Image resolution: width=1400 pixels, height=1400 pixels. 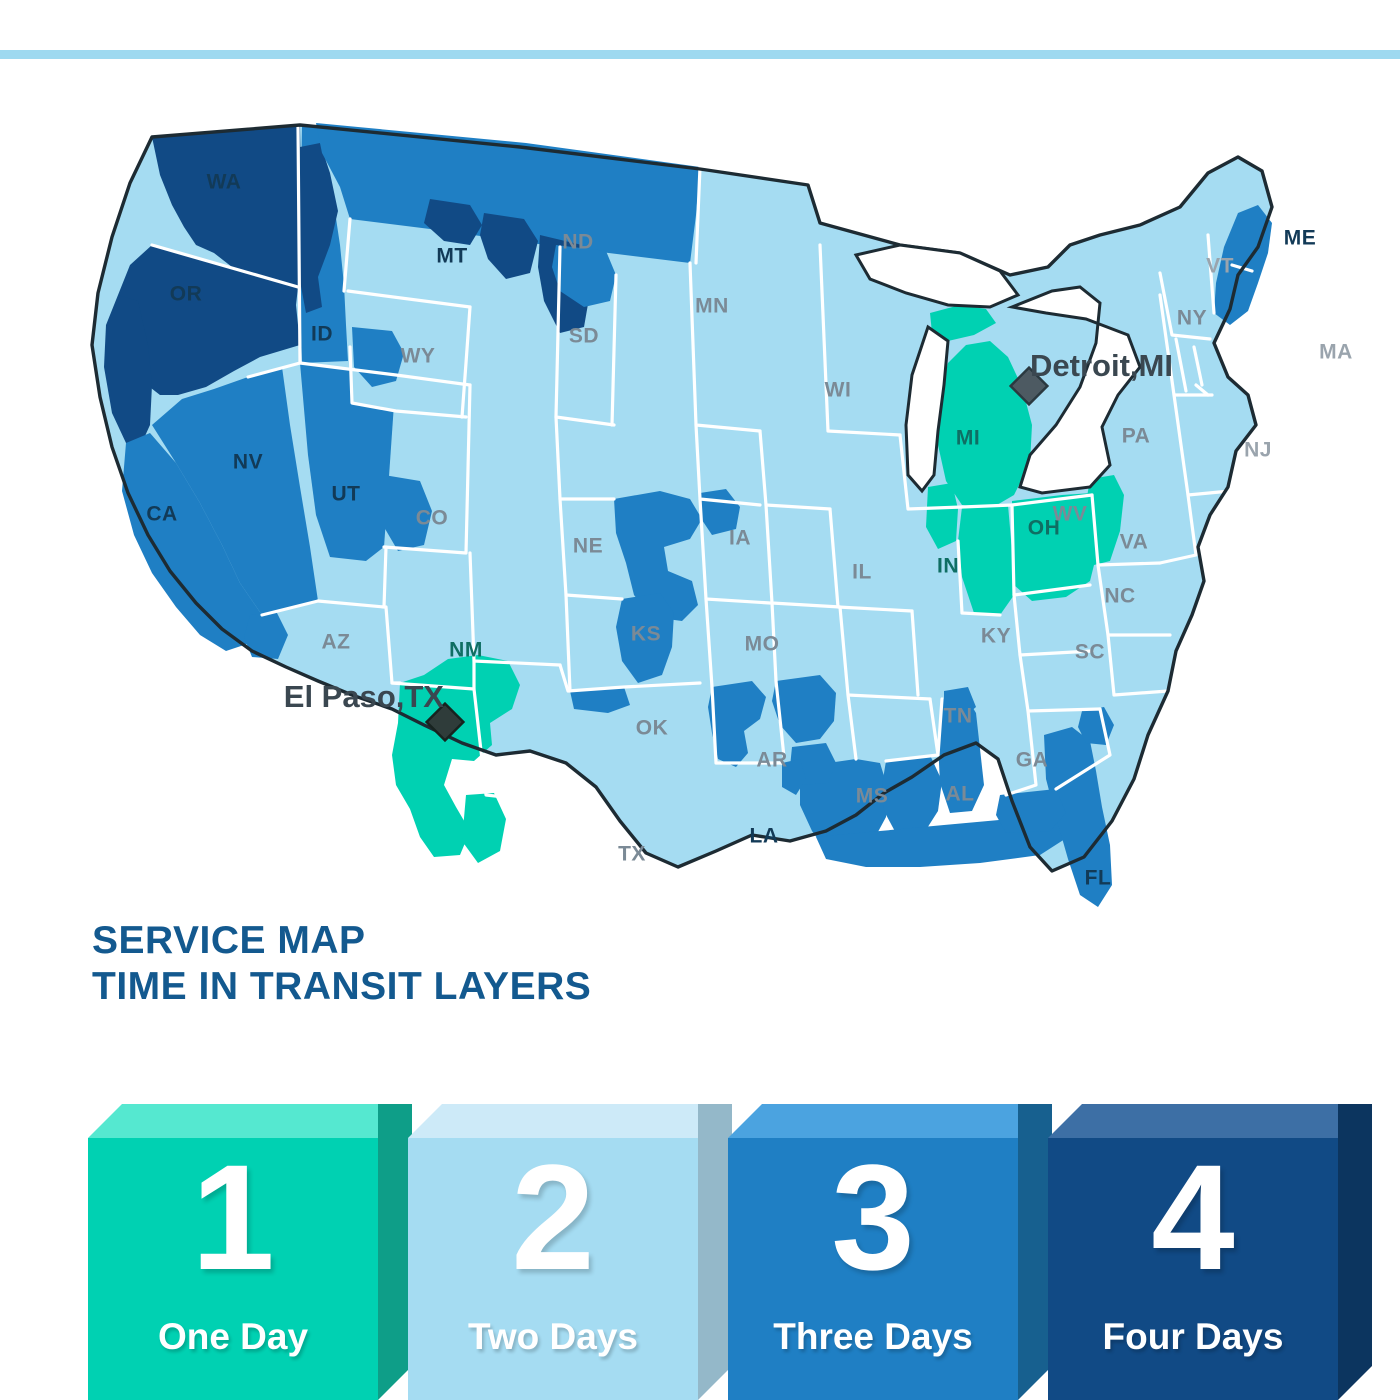 I want to click on title-line-1: SERVICE MAP, so click(x=229, y=940).